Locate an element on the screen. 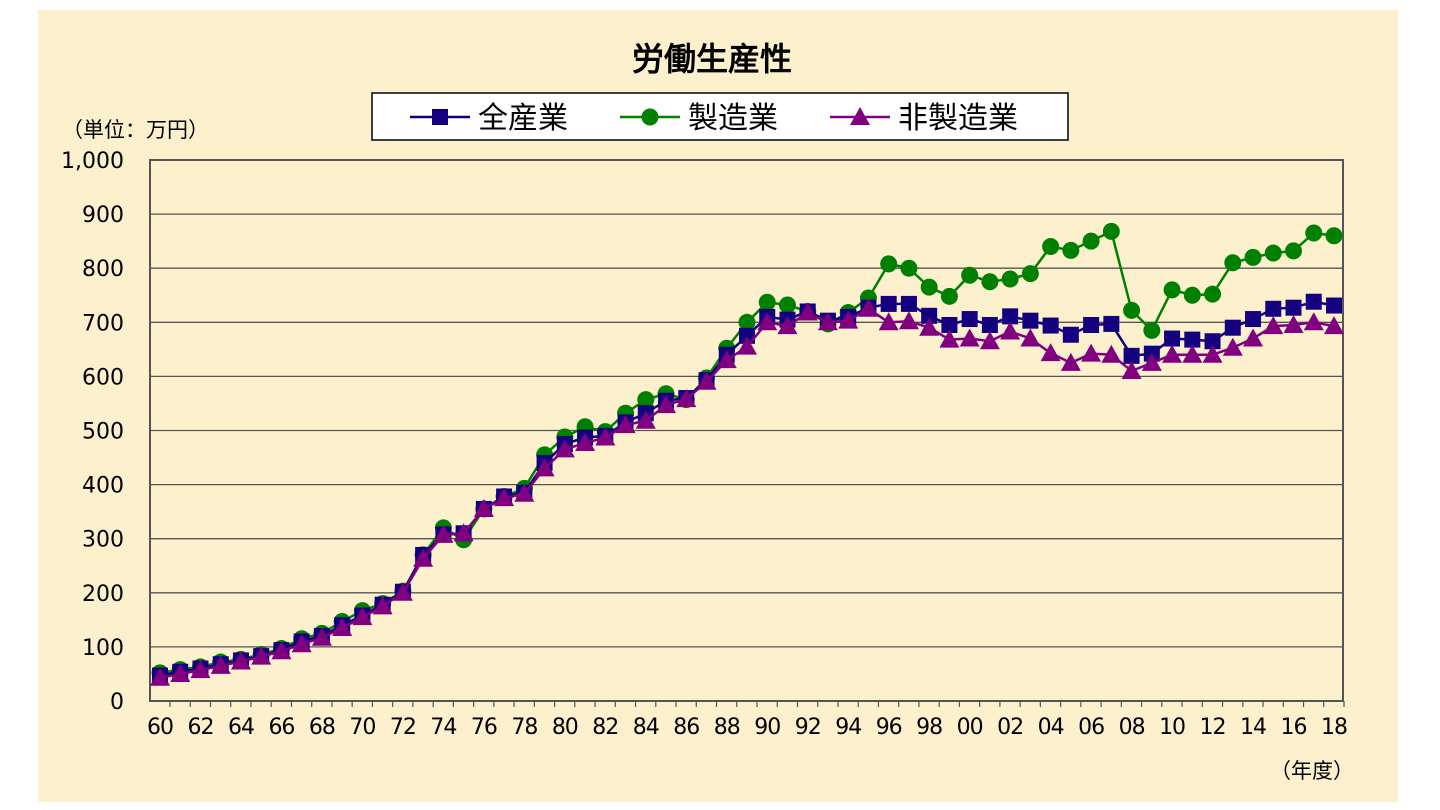 The height and width of the screenshot is (810, 1440). legend-box is located at coordinates (720, 116).